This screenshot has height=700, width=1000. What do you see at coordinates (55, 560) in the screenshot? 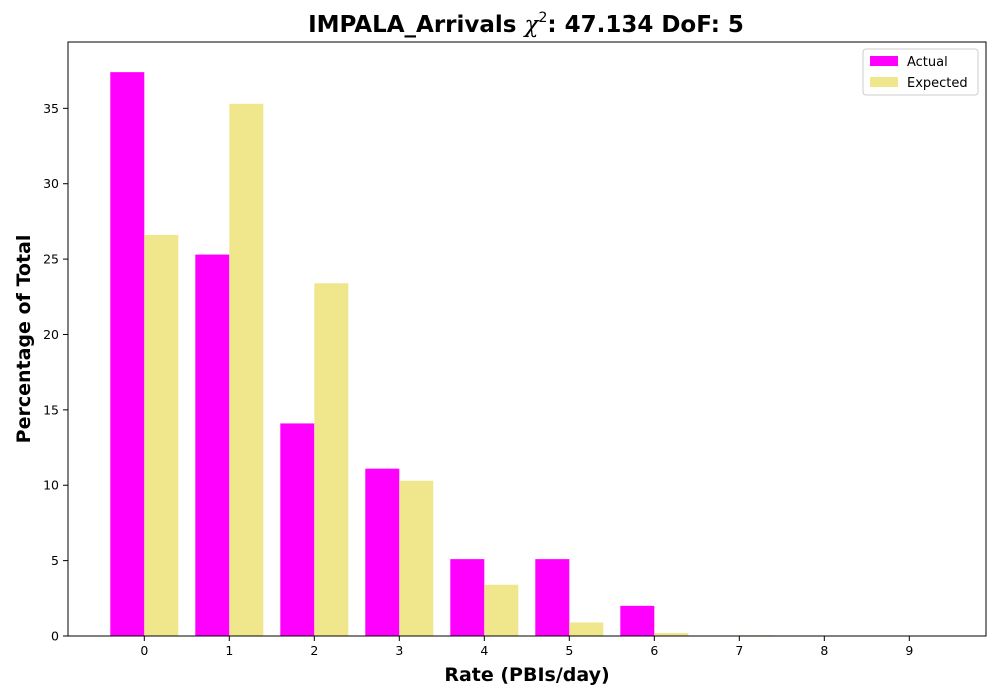
I see `y-tick-label: 5` at bounding box center [55, 560].